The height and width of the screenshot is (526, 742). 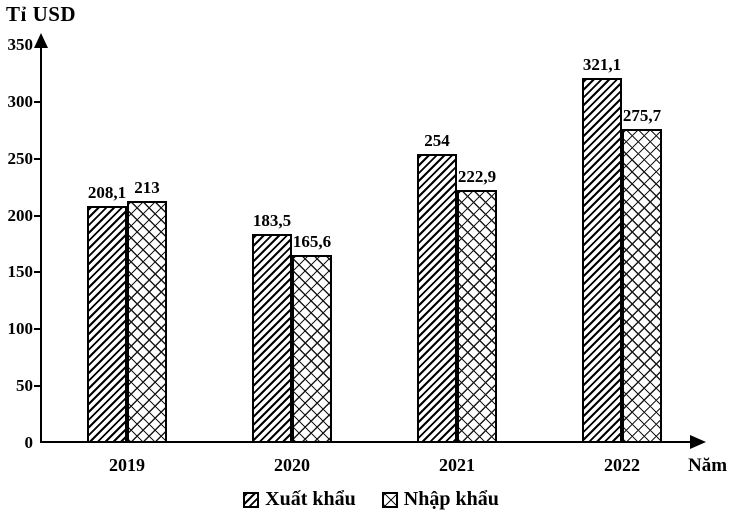 What do you see at coordinates (20, 272) in the screenshot?
I see `y-tick-label: 150` at bounding box center [20, 272].